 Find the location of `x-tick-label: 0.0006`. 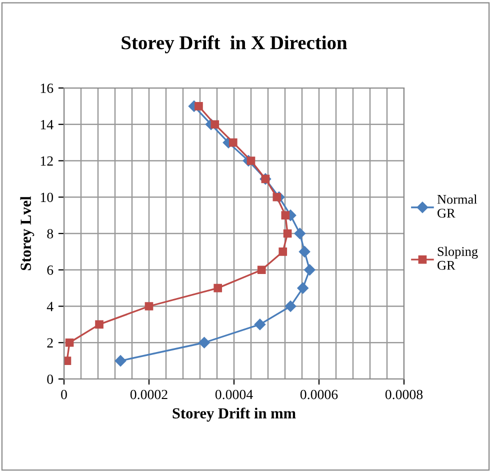

x-tick-label: 0.0006 is located at coordinates (319, 395).